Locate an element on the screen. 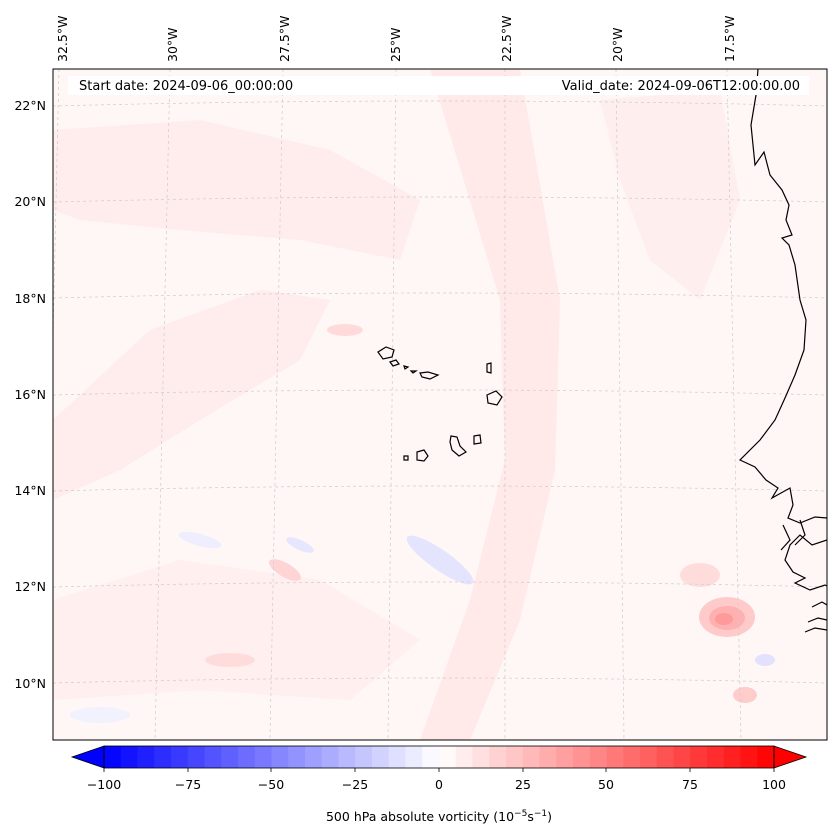  island-santo-antao is located at coordinates (386, 353).